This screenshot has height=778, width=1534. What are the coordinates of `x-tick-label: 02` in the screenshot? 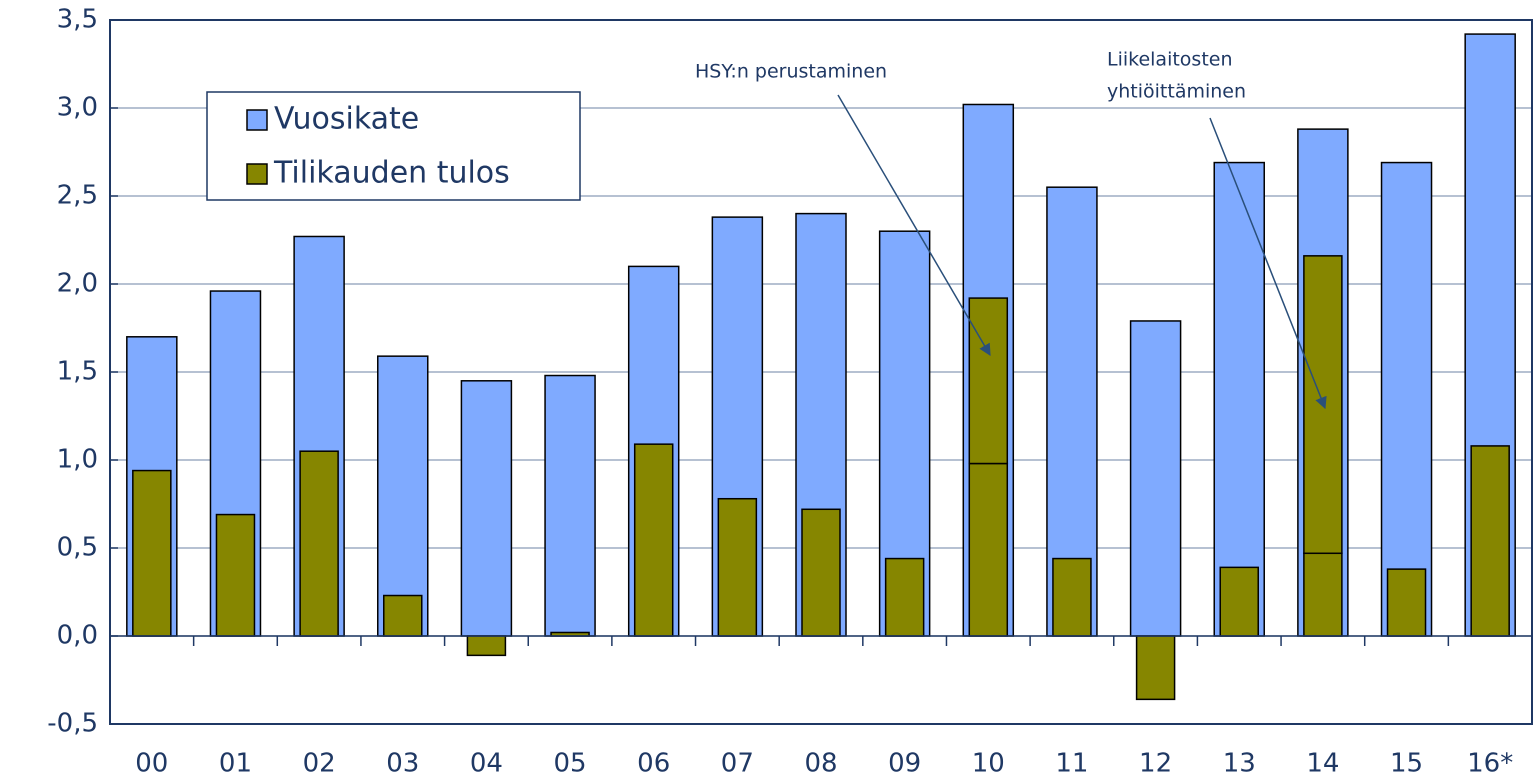 It's located at (319, 763).